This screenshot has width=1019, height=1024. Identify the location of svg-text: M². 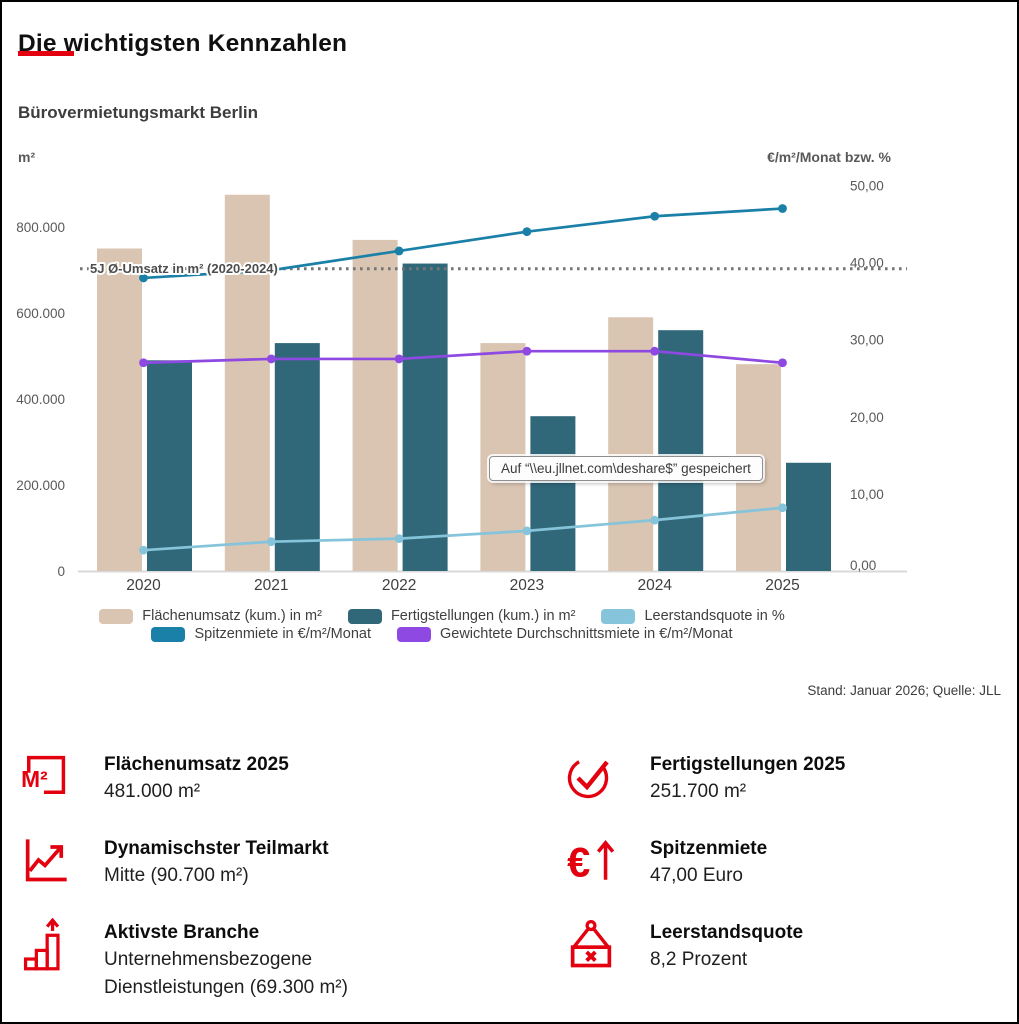
(34, 779).